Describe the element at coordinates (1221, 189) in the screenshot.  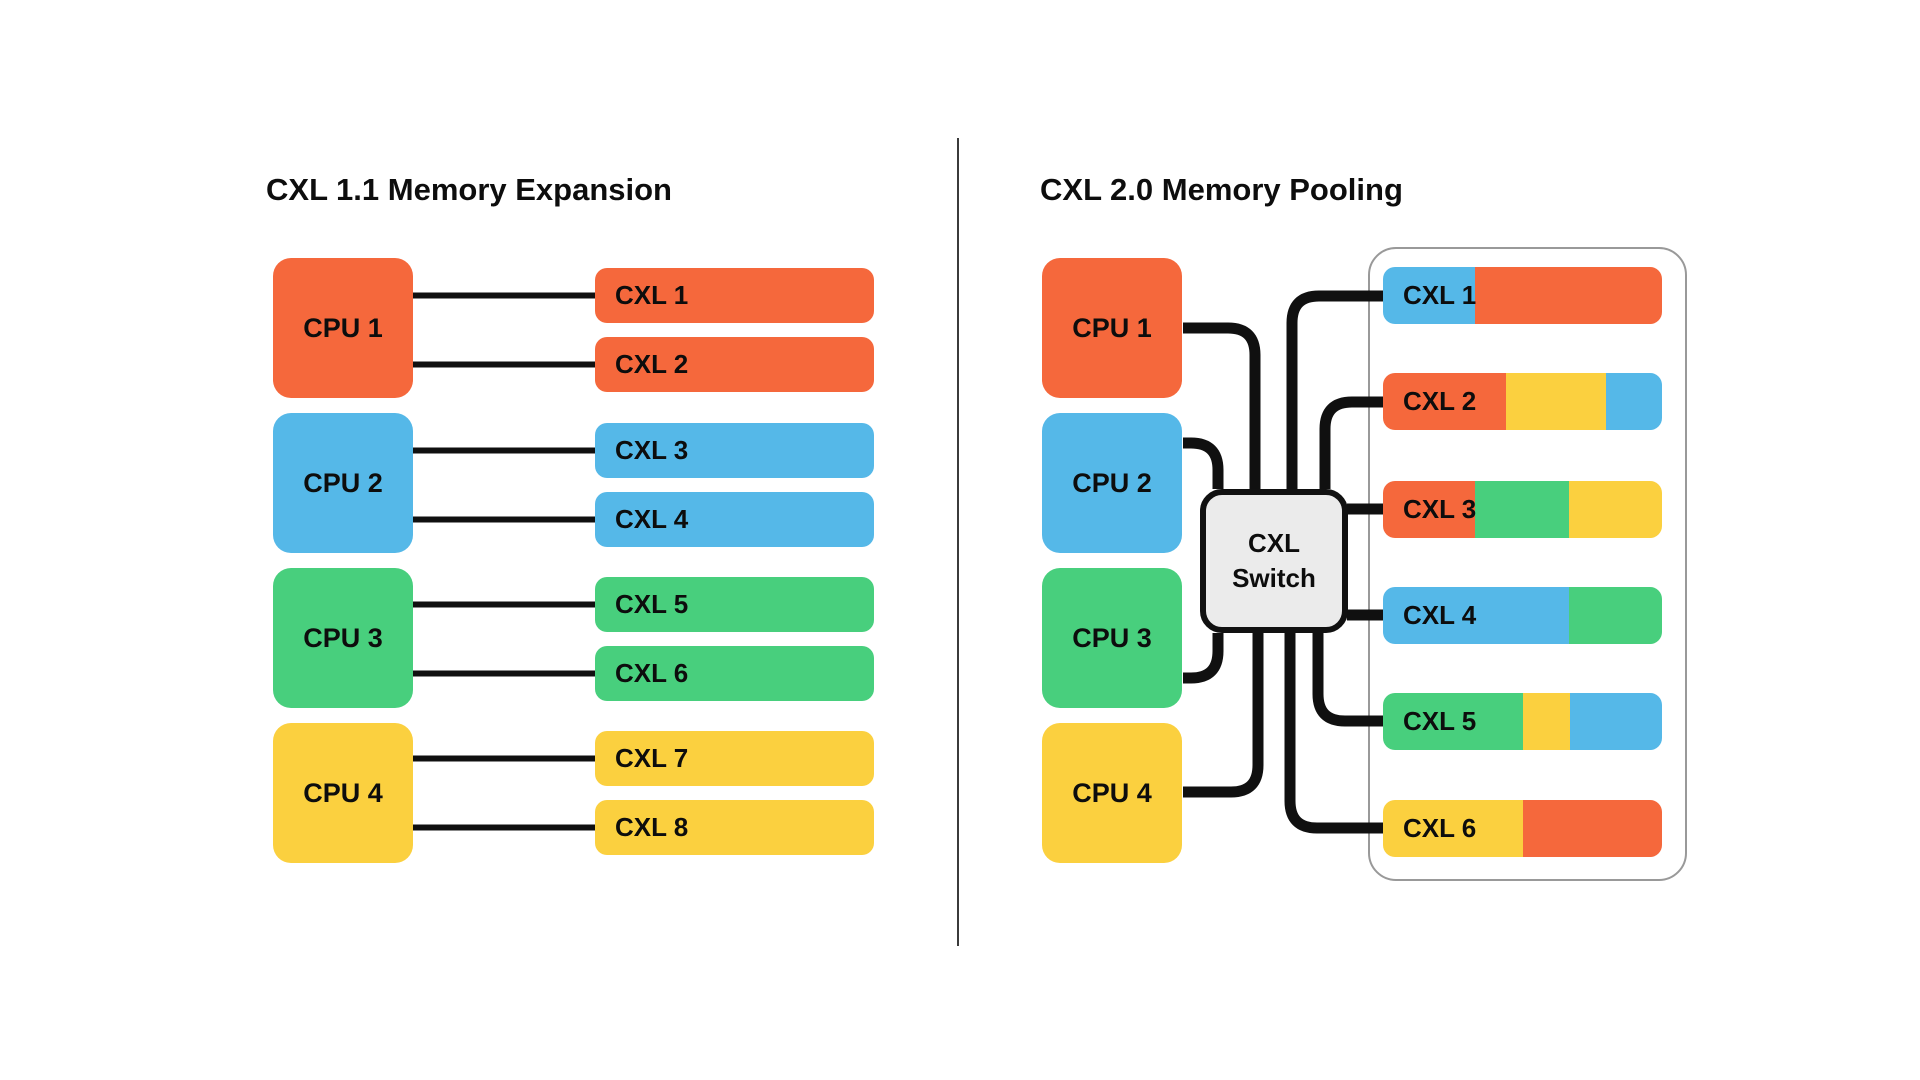
I see `right-panel-title: CXL 2.0 Memory Pooling` at that location.